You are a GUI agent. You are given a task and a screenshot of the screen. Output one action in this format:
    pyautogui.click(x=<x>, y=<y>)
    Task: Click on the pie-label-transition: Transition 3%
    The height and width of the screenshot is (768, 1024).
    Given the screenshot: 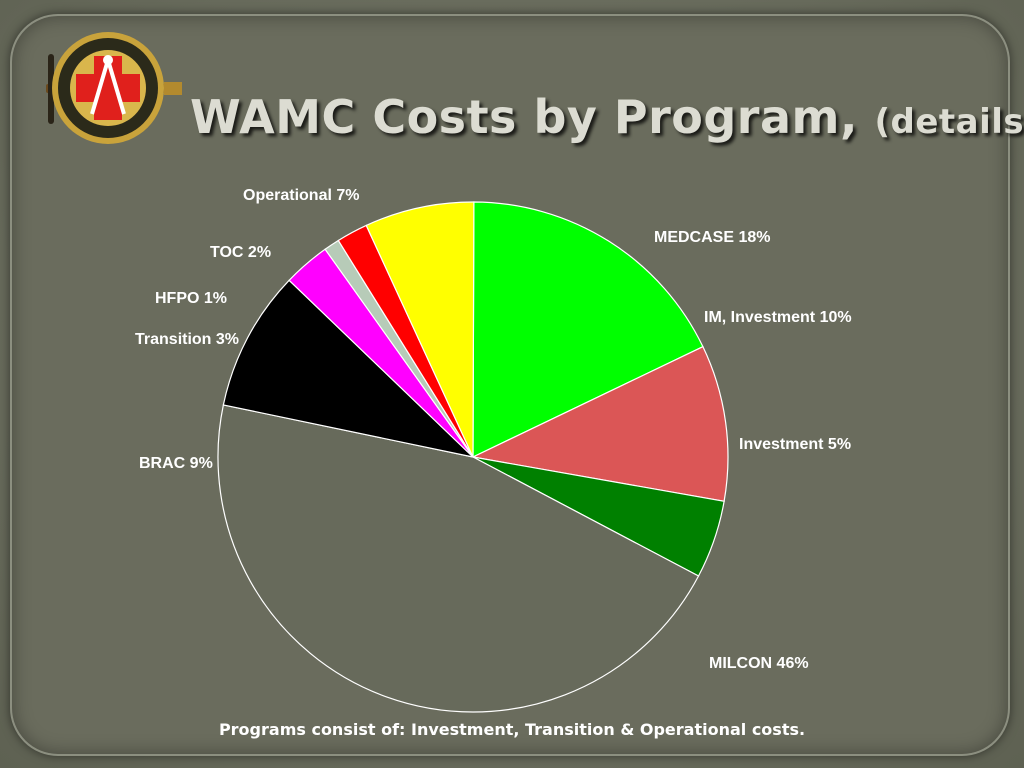 What is the action you would take?
    pyautogui.click(x=187, y=339)
    